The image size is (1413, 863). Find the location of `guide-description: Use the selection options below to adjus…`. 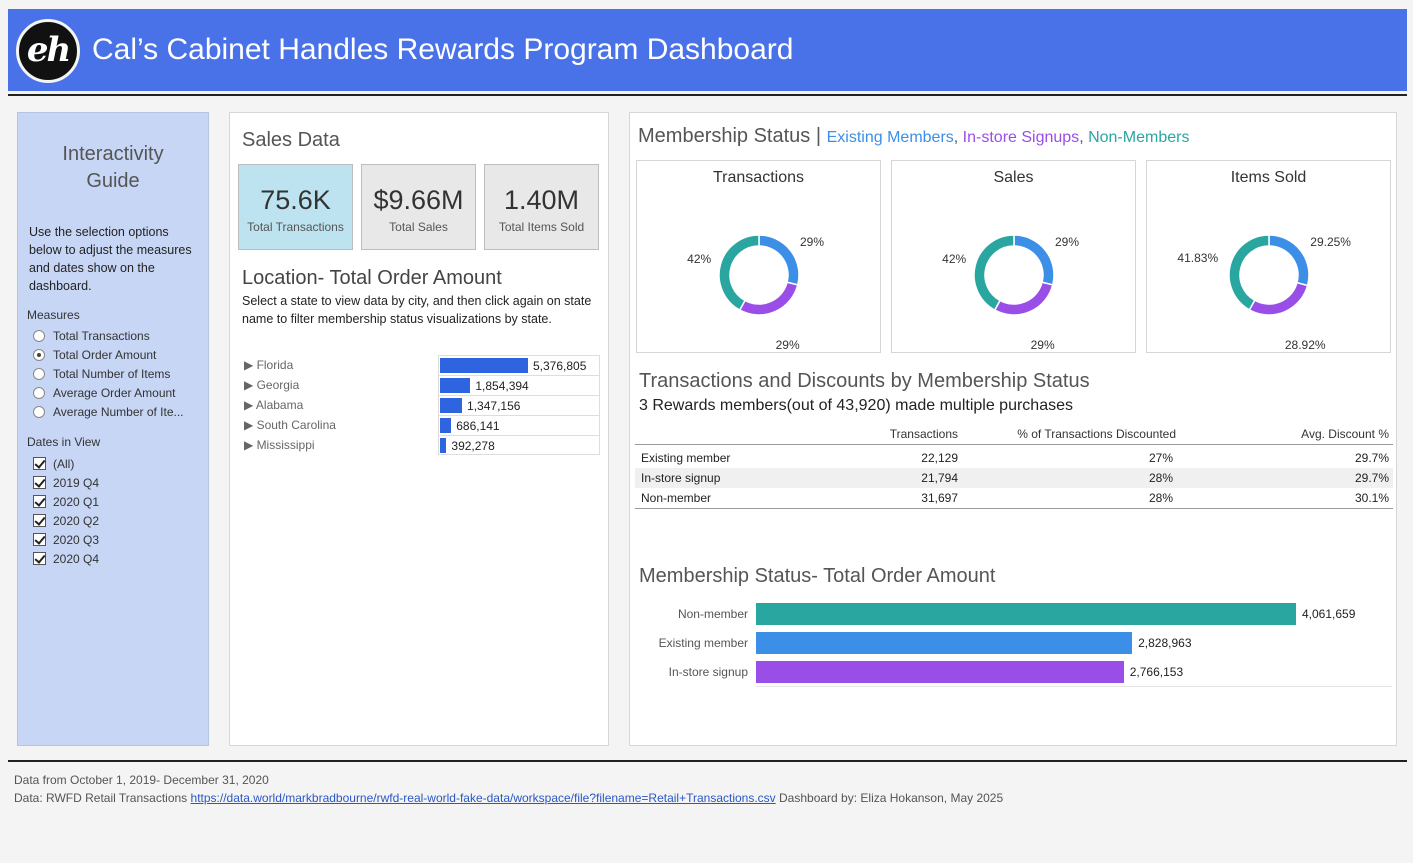

guide-description: Use the selection options below to adjus… is located at coordinates (110, 259).